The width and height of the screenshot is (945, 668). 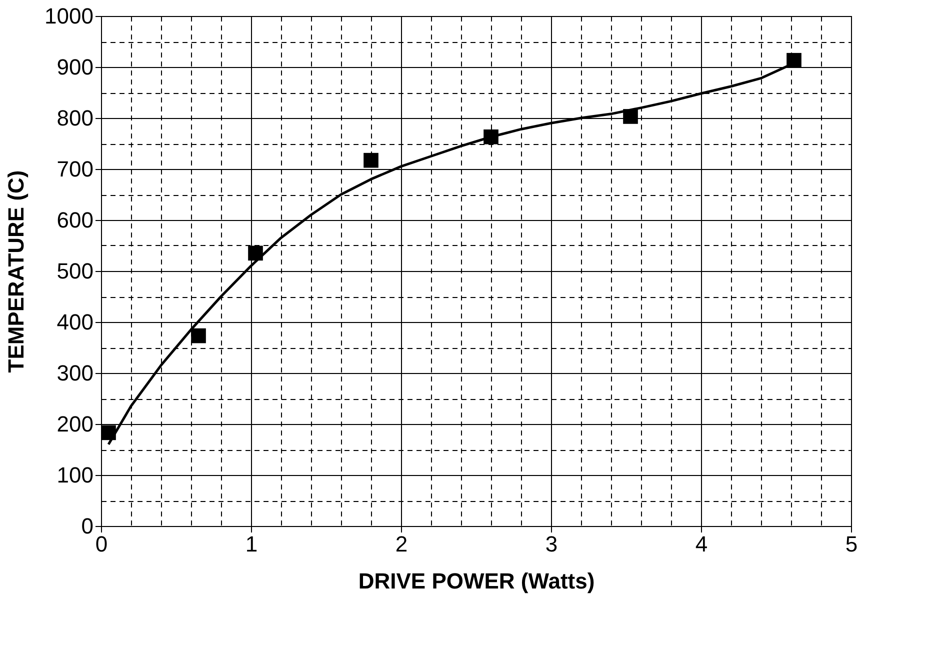 I want to click on x-tick-label: 4, so click(x=701, y=544).